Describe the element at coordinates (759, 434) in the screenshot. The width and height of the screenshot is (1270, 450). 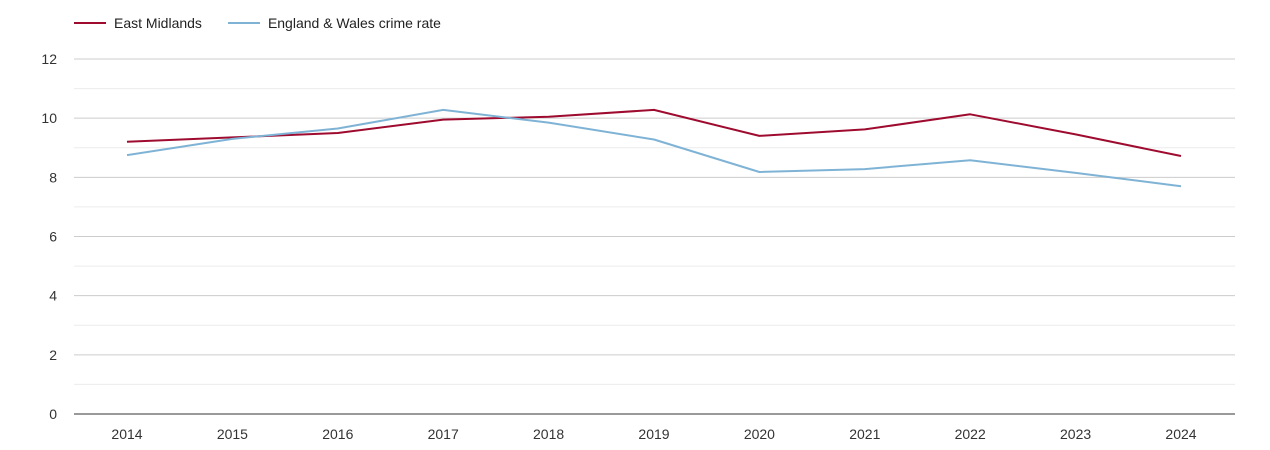
I see `x-tick-label: 2020` at that location.